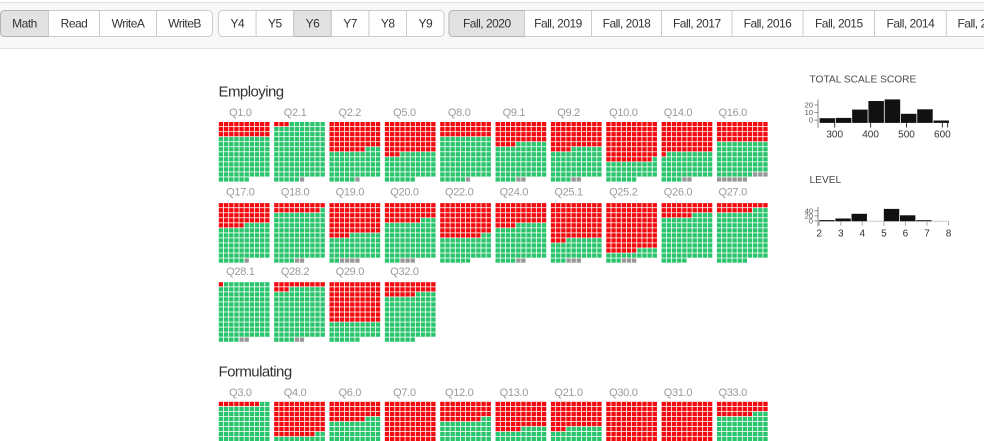 The width and height of the screenshot is (984, 441). I want to click on svg-text: Q20.0, so click(404, 193).